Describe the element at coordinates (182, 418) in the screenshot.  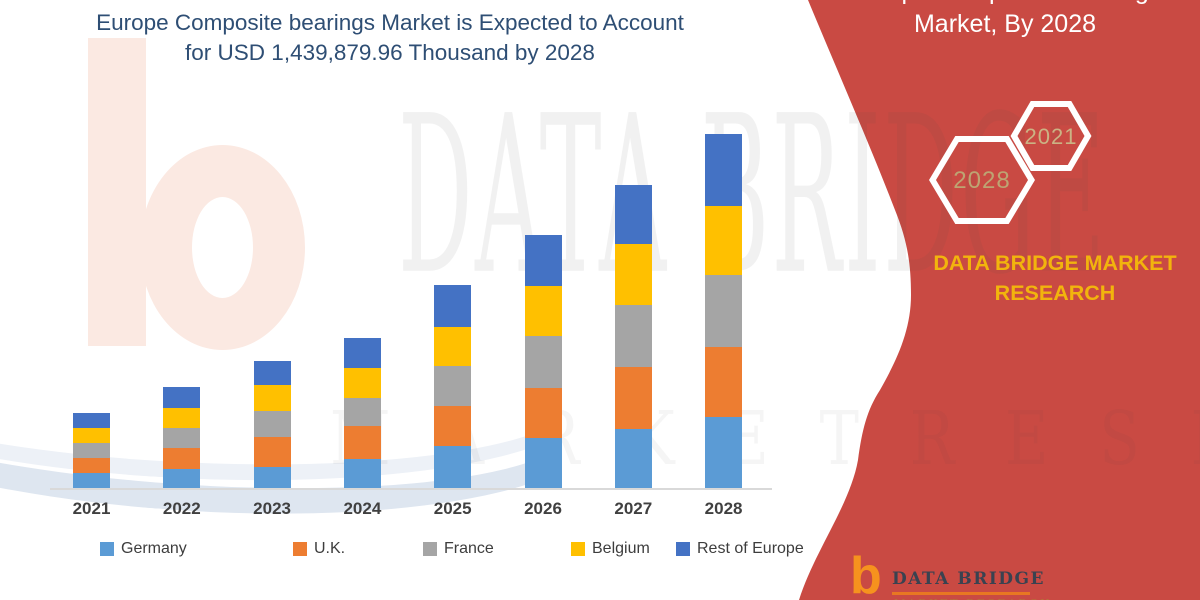
I see `segment-belgium-2022` at that location.